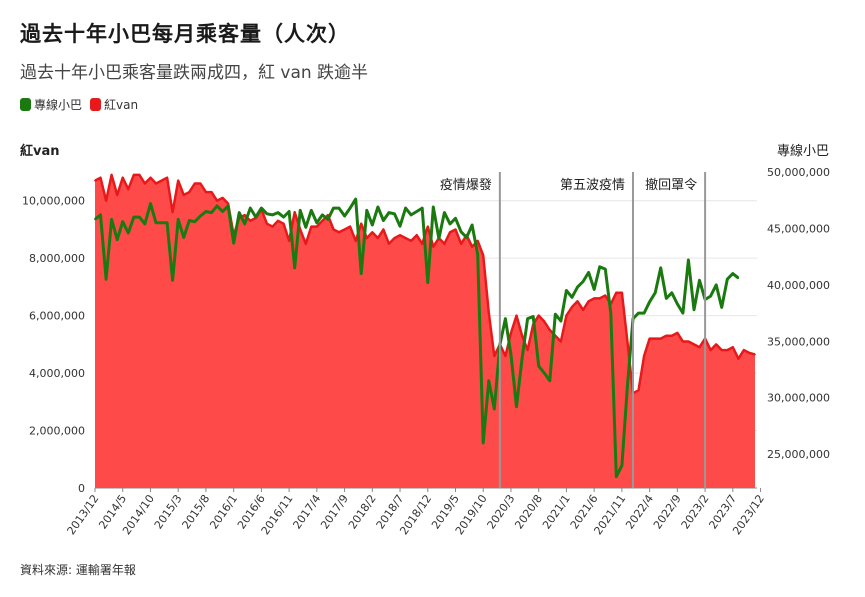  I want to click on annotation-label: 第五波疫情, so click(592, 185).